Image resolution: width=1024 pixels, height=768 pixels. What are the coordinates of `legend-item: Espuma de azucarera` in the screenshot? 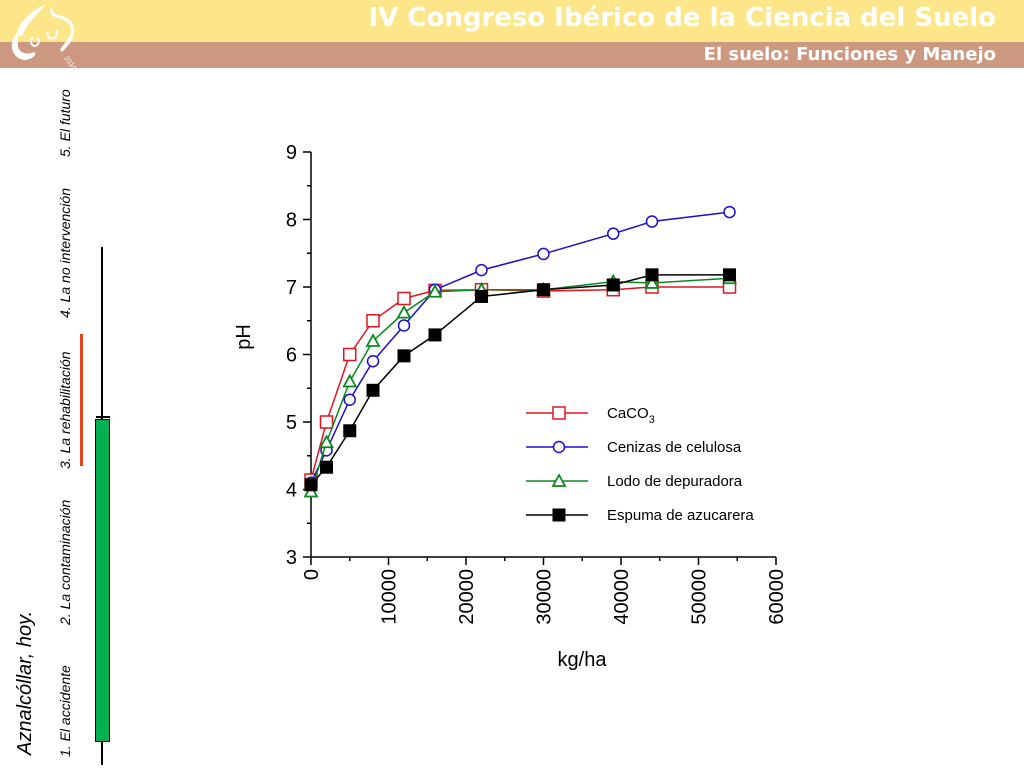 It's located at (640, 515).